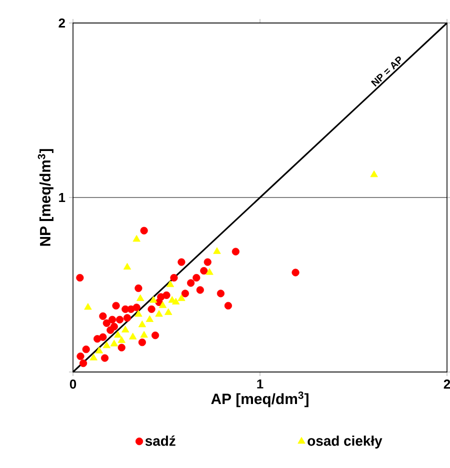 Image resolution: width=450 pixels, height=468 pixels. Describe the element at coordinates (345, 442) in the screenshot. I see `legend-label: osad ciekły` at that location.